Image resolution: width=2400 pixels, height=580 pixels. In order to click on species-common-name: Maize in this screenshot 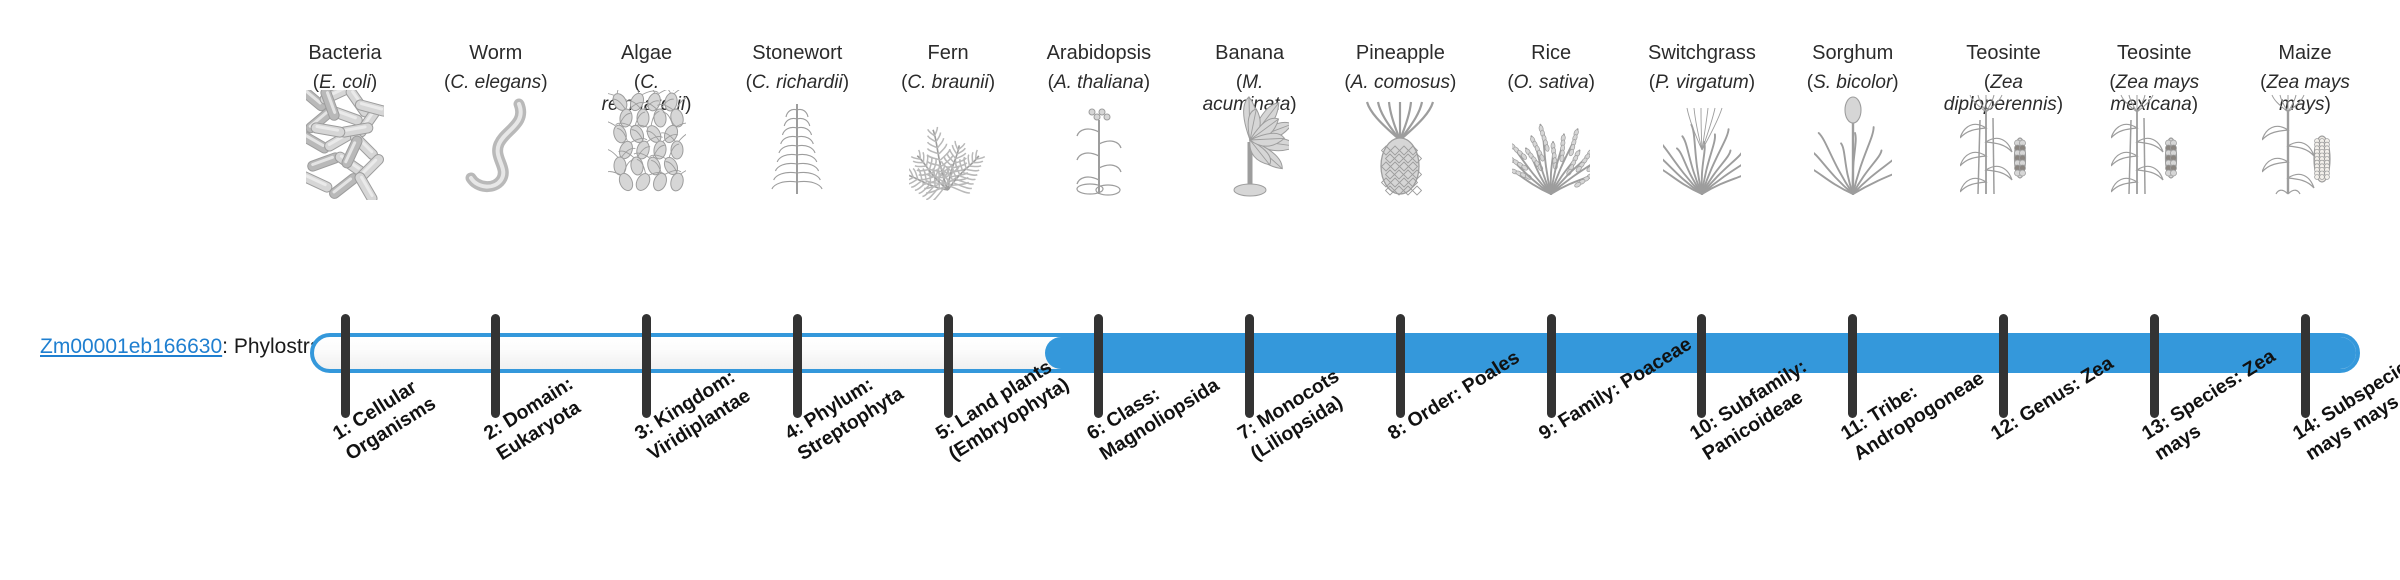, I will do `click(2305, 53)`.